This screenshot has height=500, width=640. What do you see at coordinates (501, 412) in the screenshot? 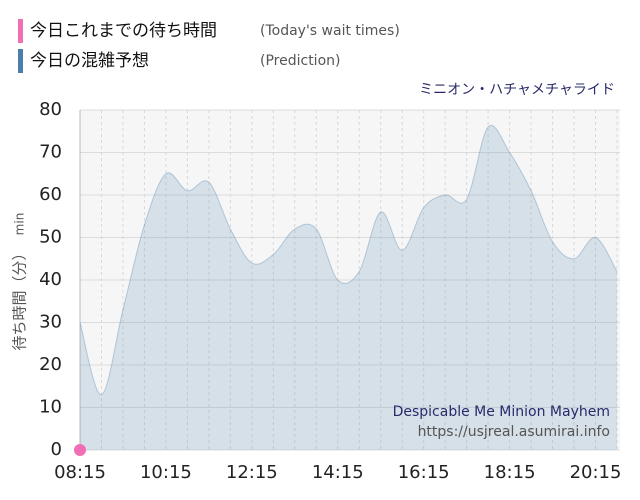
I see `annotation: Despicable Me Minion Mayhem` at bounding box center [501, 412].